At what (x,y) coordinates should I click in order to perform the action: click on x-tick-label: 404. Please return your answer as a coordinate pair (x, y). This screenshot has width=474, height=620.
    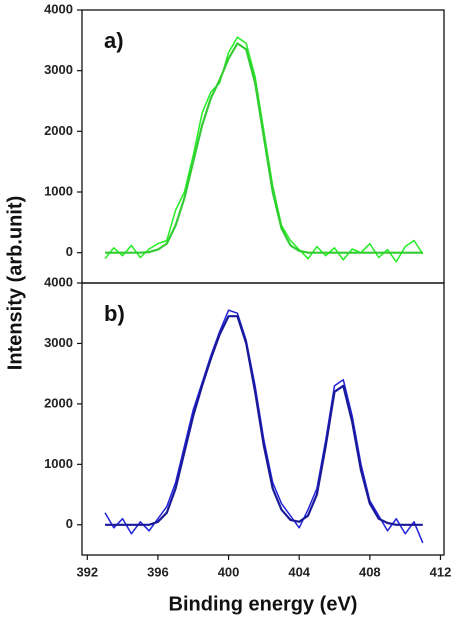
    Looking at the image, I should click on (299, 571).